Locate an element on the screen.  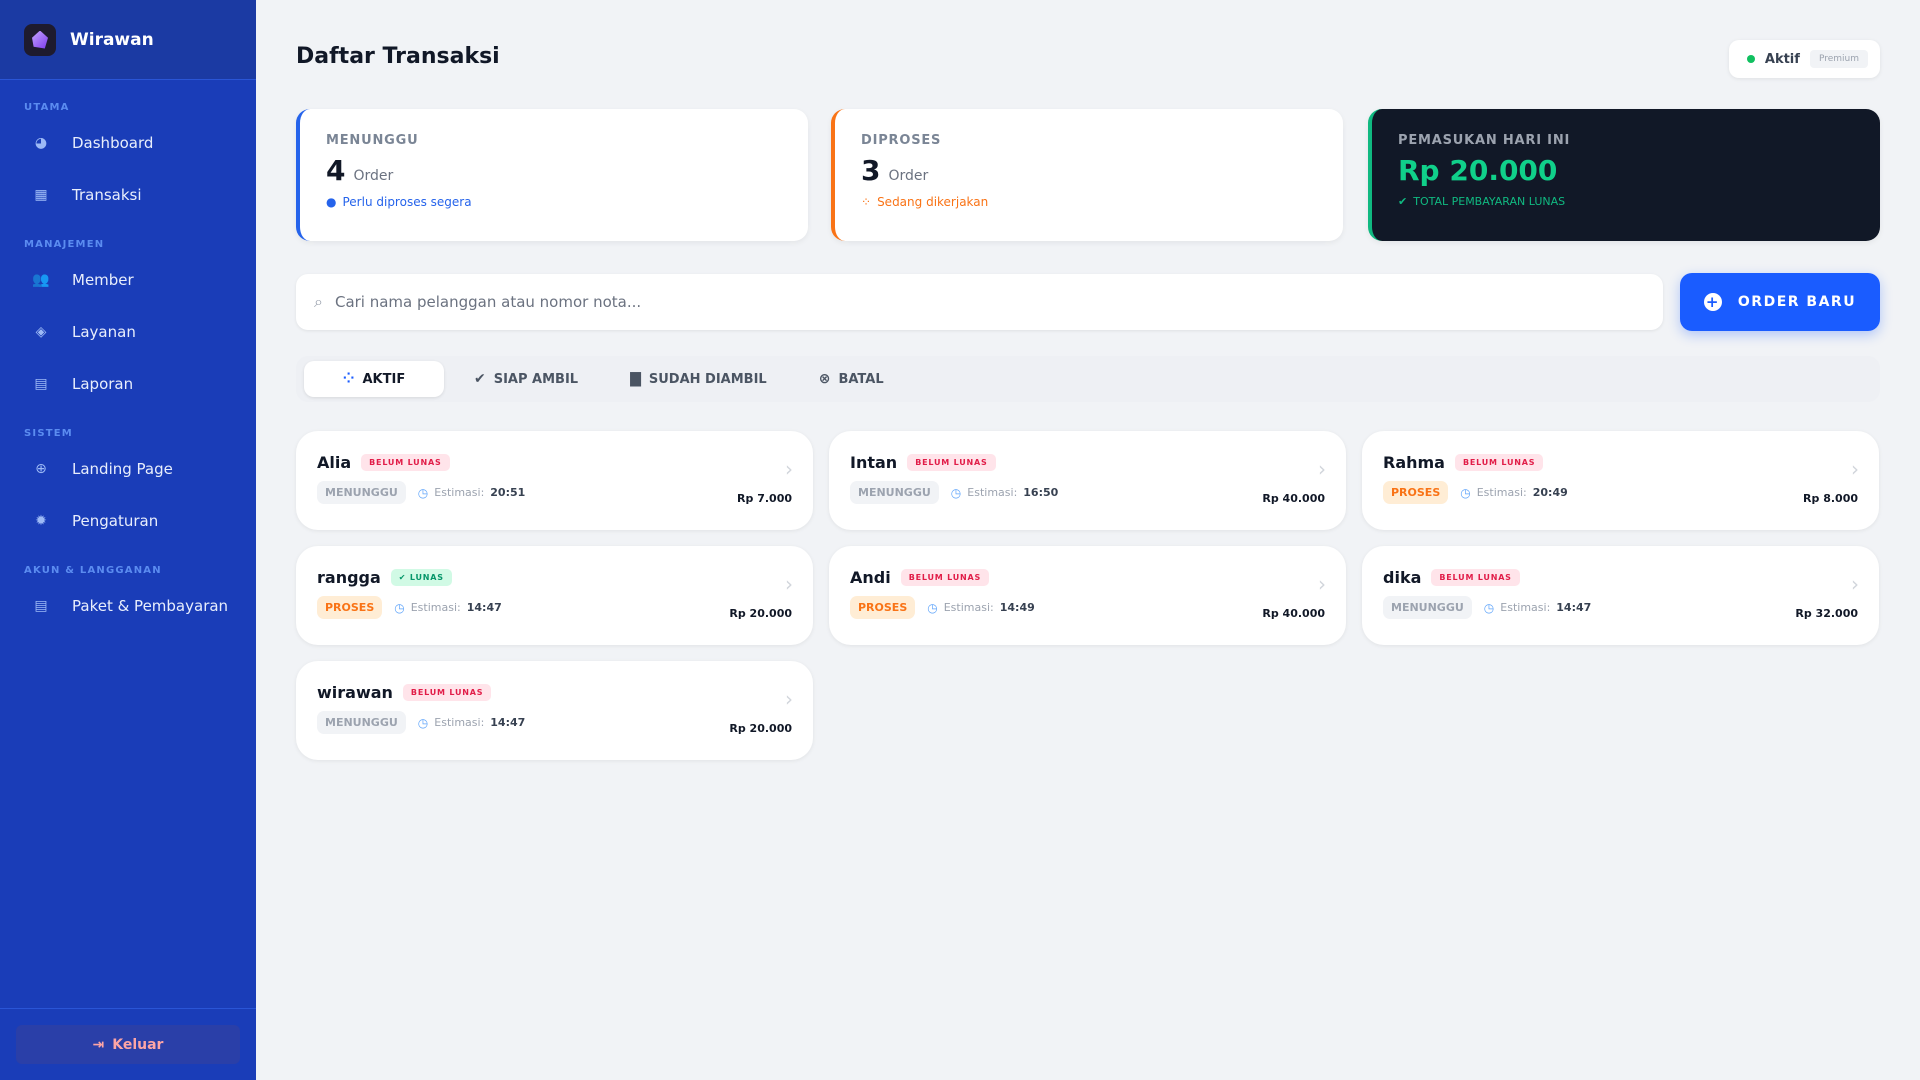
sidebar-item-member: 👥 Member is located at coordinates (128, 280).